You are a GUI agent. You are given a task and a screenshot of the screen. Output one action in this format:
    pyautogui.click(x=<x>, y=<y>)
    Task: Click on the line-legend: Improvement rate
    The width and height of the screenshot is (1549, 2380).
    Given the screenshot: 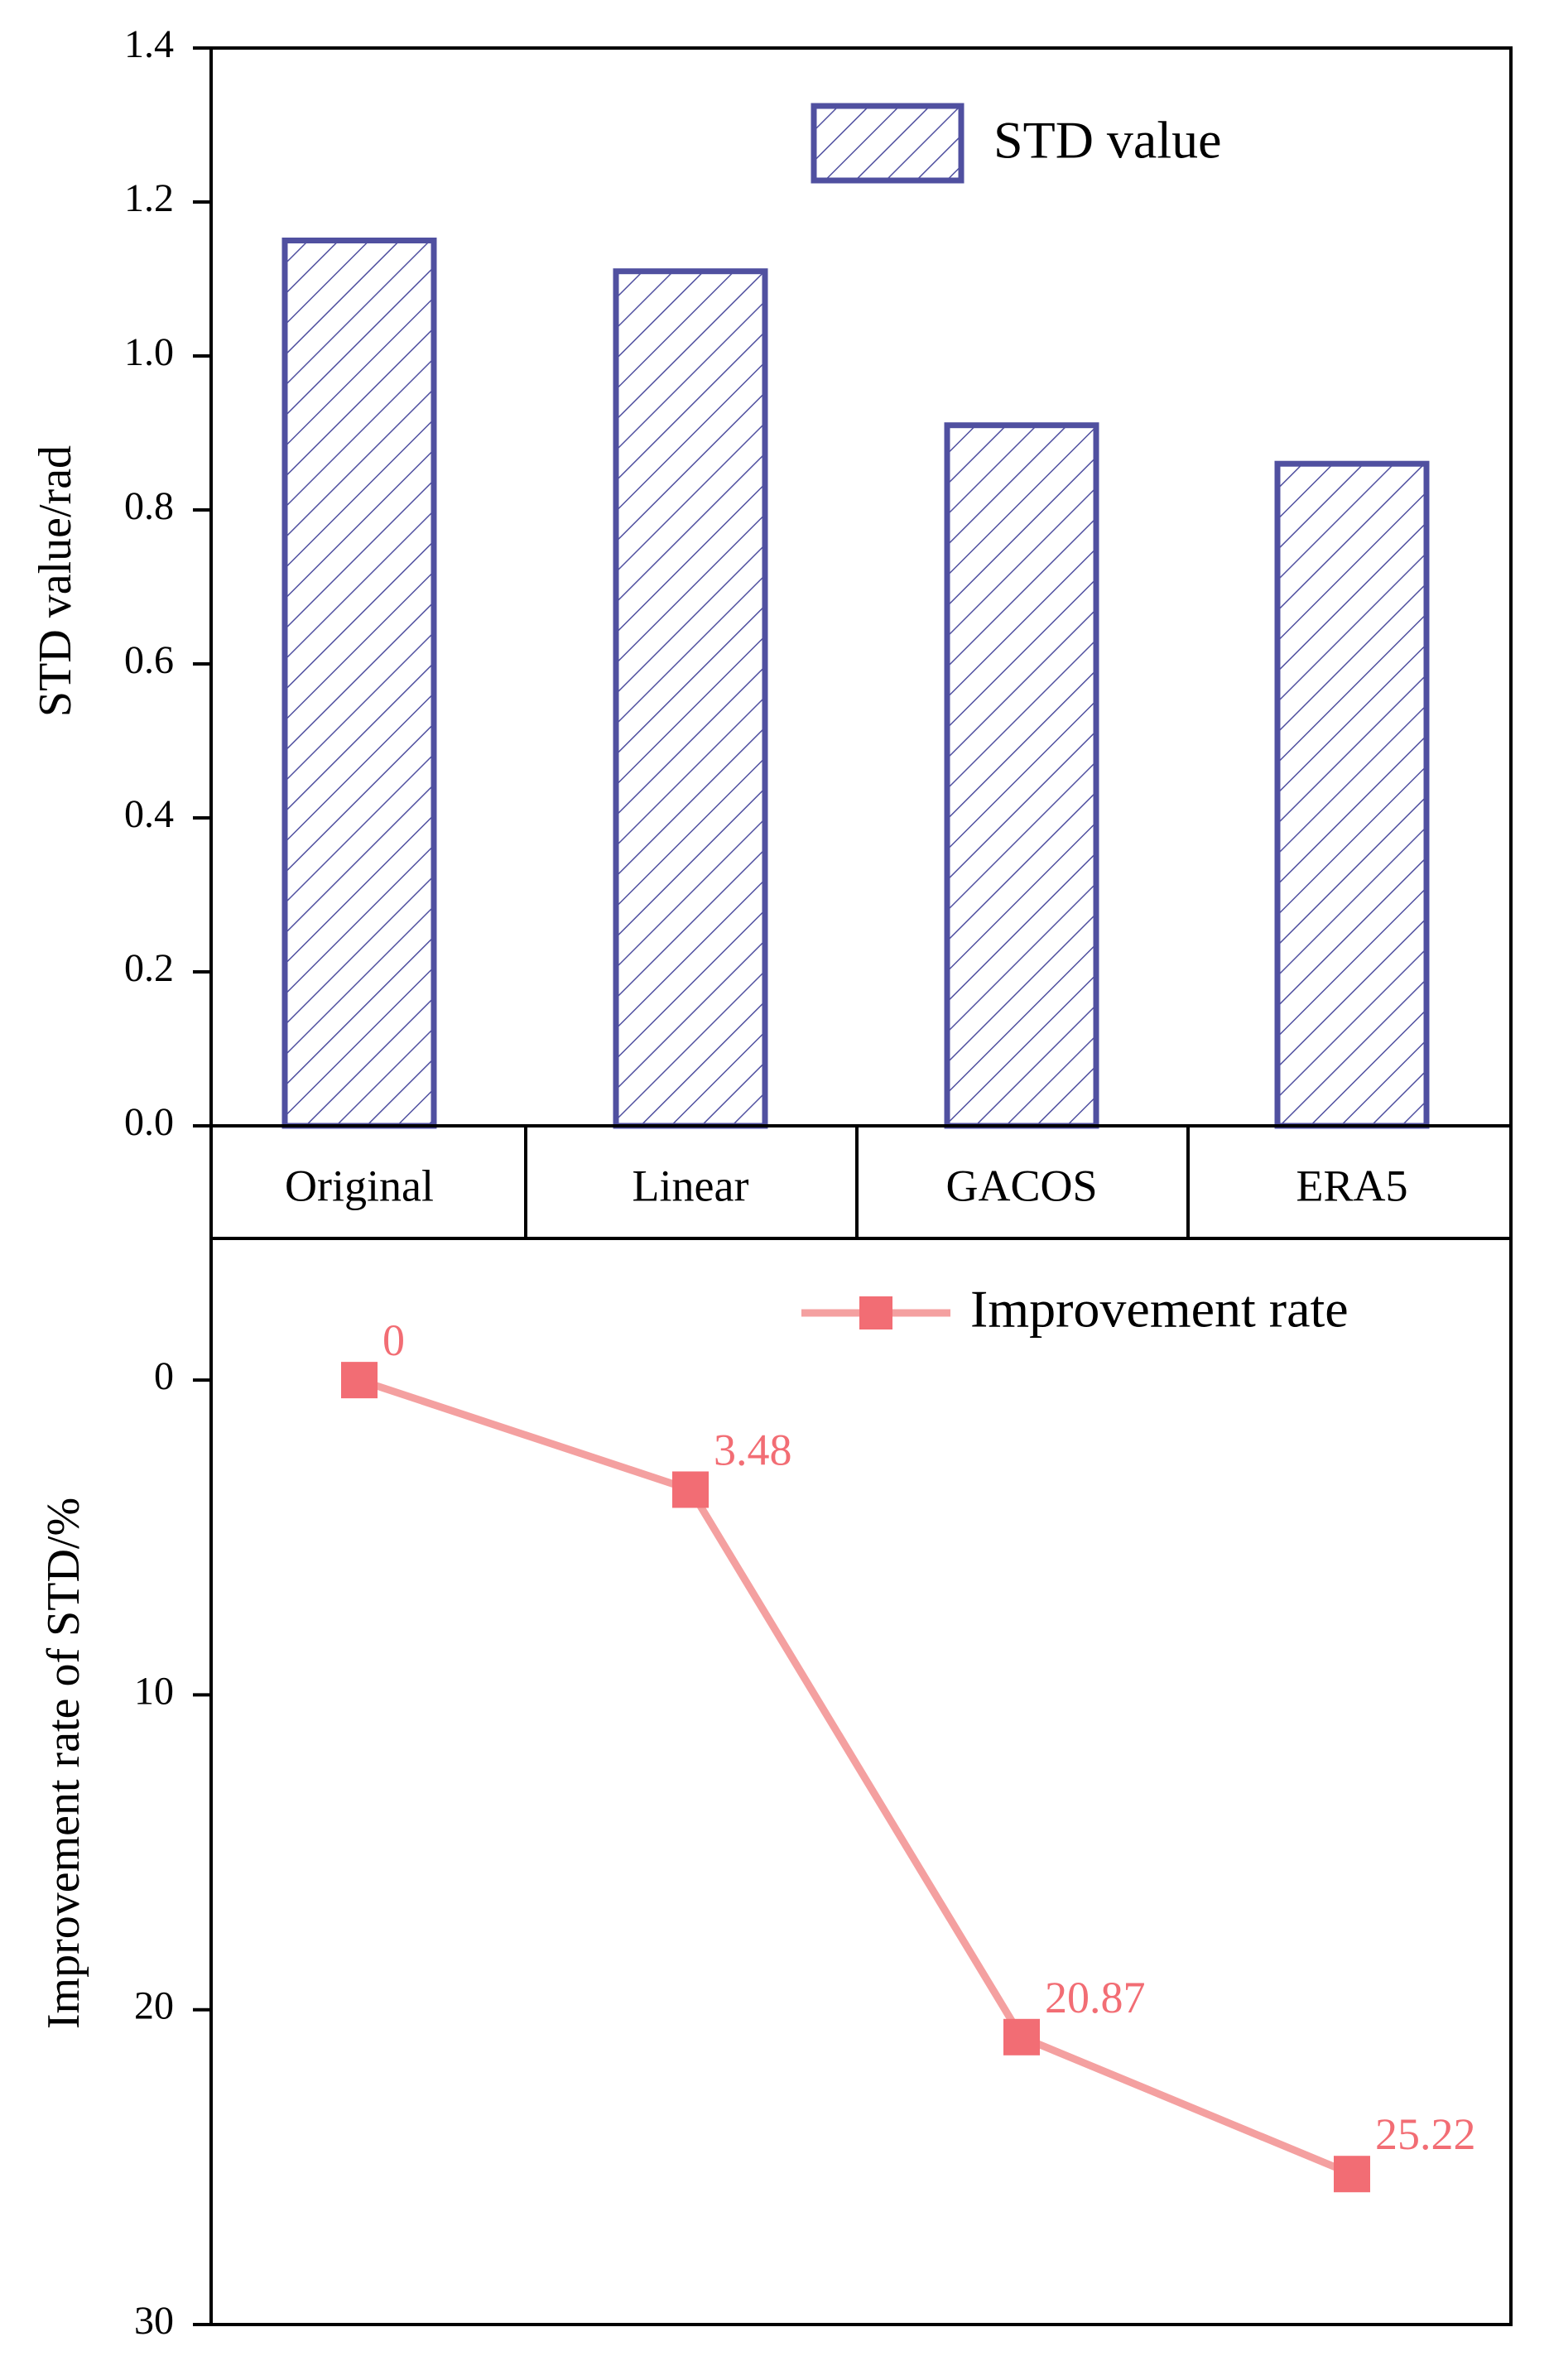 What is the action you would take?
    pyautogui.click(x=1075, y=1309)
    